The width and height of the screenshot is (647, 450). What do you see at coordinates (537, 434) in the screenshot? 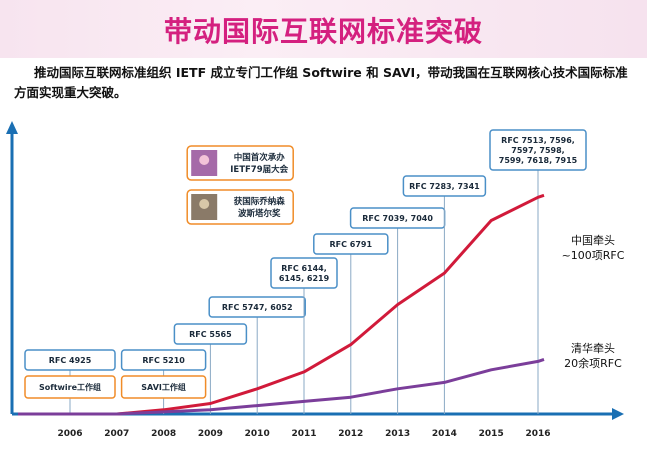
I see `x-tick-label: 2016` at bounding box center [537, 434].